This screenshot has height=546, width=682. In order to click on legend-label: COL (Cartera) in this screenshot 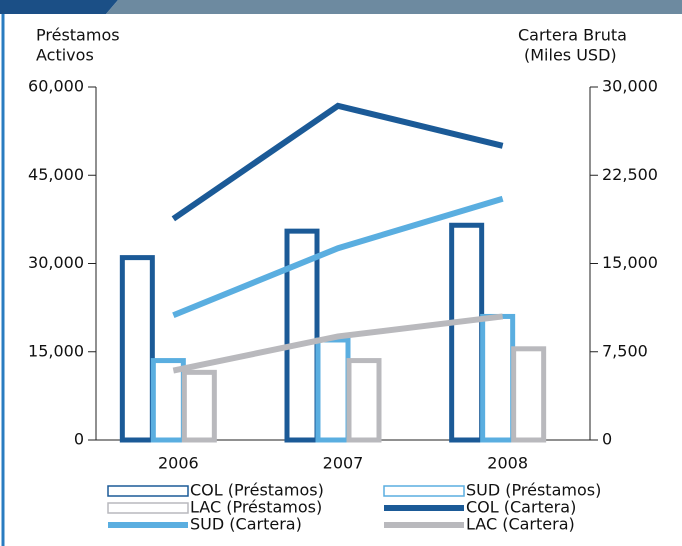, I will do `click(521, 507)`.